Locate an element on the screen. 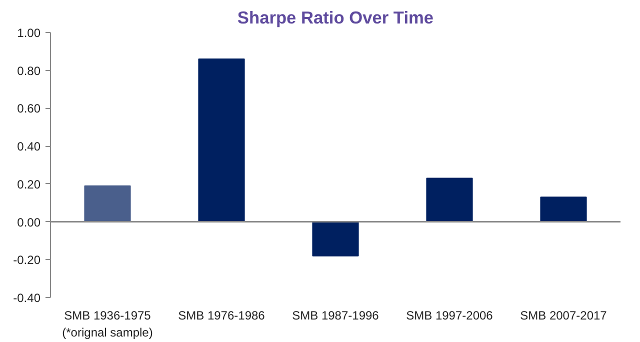 The height and width of the screenshot is (342, 640). y-tick-label: 0.60 is located at coordinates (29, 109).